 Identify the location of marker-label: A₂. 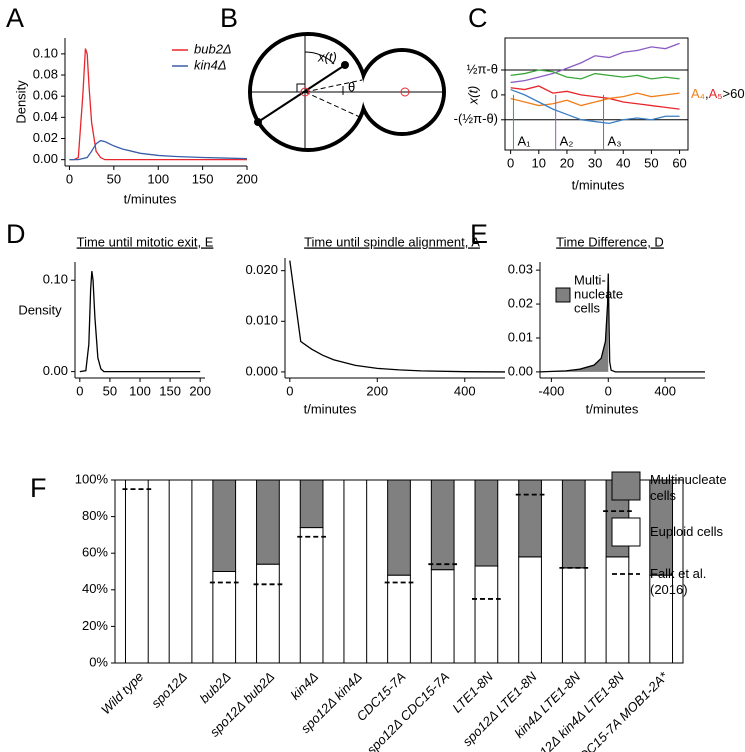
(567, 140).